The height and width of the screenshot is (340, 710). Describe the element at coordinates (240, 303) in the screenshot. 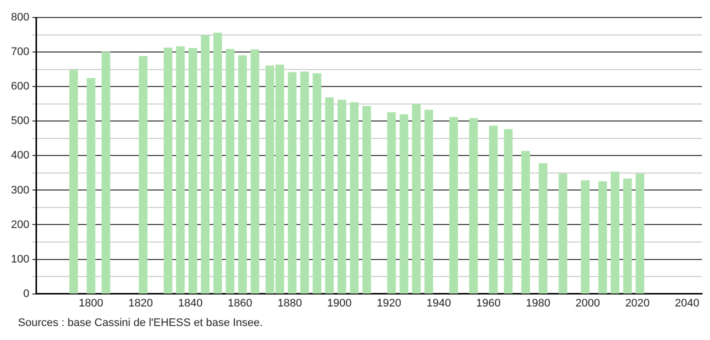

I see `x-tick-label: 1860` at that location.